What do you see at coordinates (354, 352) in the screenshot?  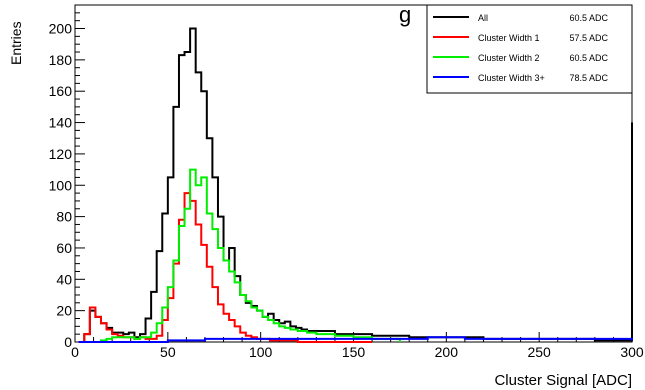 I see `x-tick-label: 150` at bounding box center [354, 352].